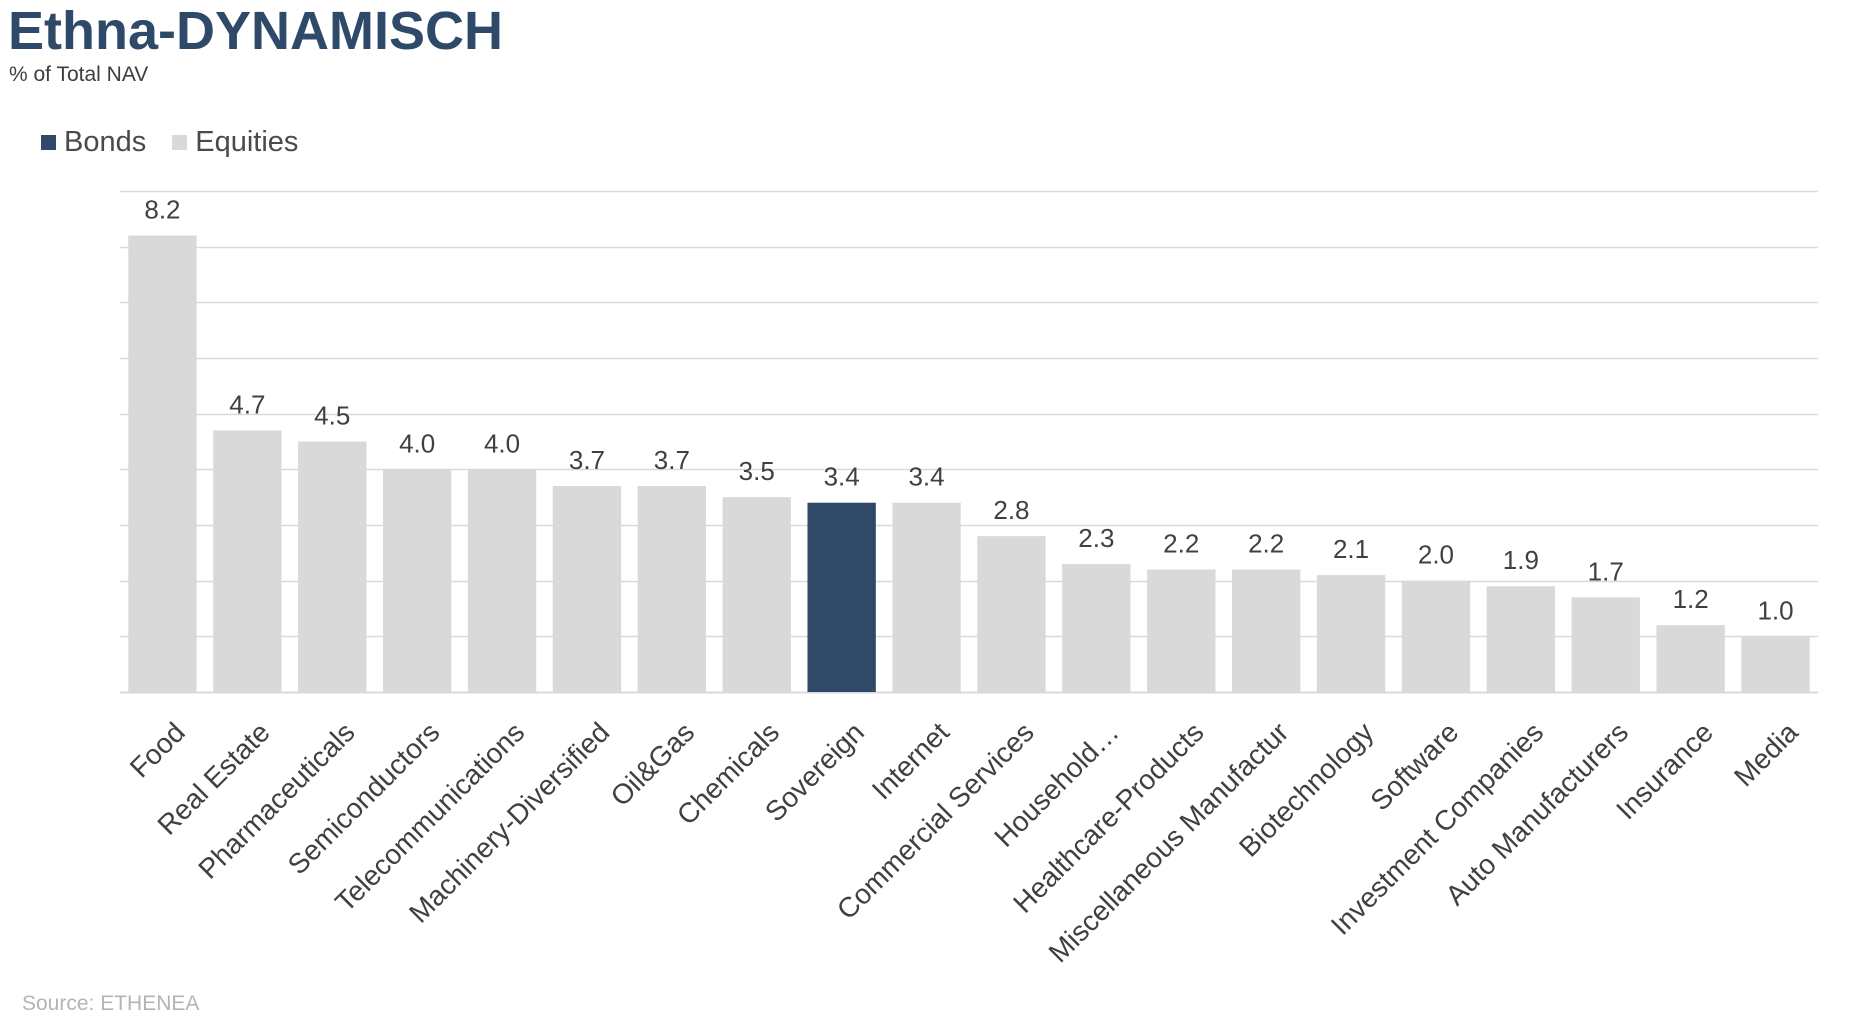  I want to click on legend-swatch-equities, so click(180, 142).